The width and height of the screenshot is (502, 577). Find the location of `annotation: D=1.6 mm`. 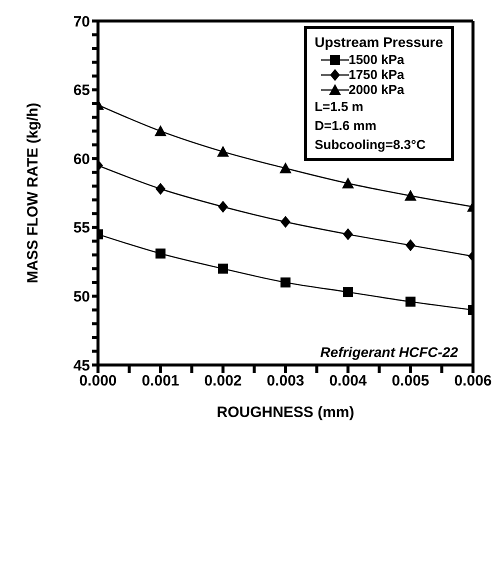

annotation: D=1.6 mm is located at coordinates (346, 126).